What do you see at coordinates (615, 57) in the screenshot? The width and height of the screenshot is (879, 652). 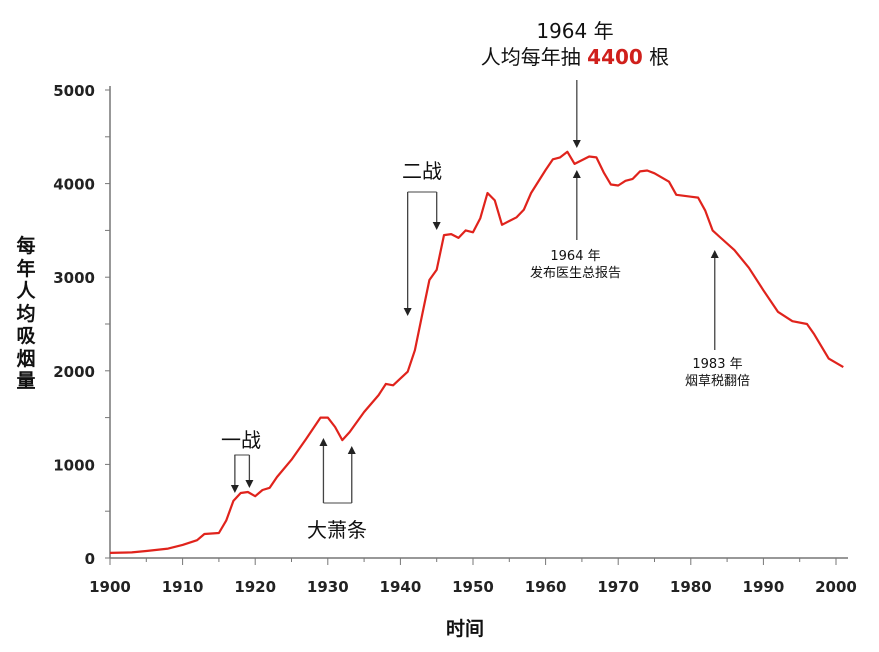 I see `peak-value: 4400` at bounding box center [615, 57].